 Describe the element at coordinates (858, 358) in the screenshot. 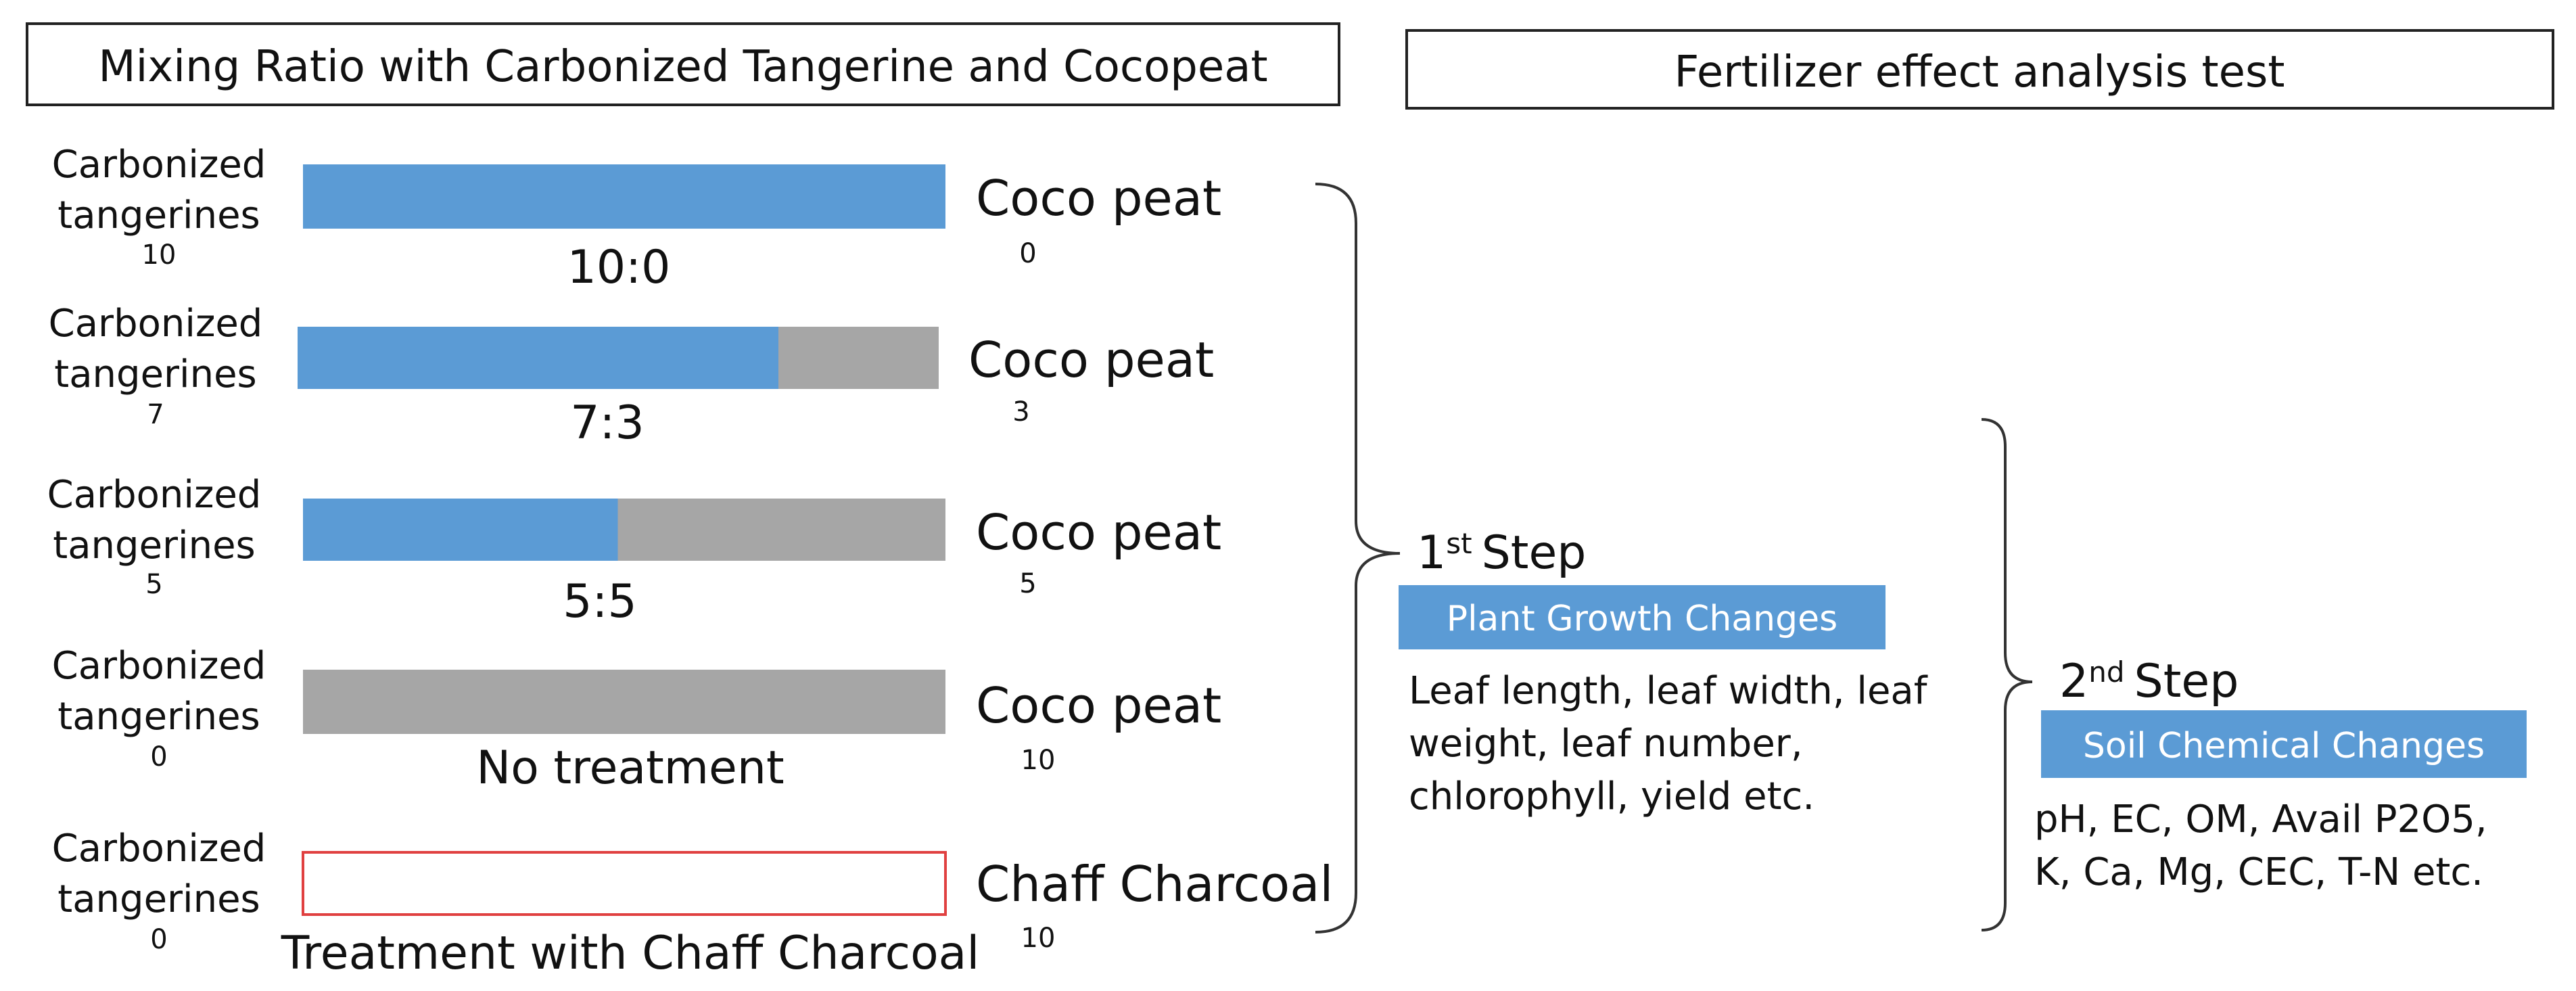

I see `mix-2-cocopeat-segment` at that location.